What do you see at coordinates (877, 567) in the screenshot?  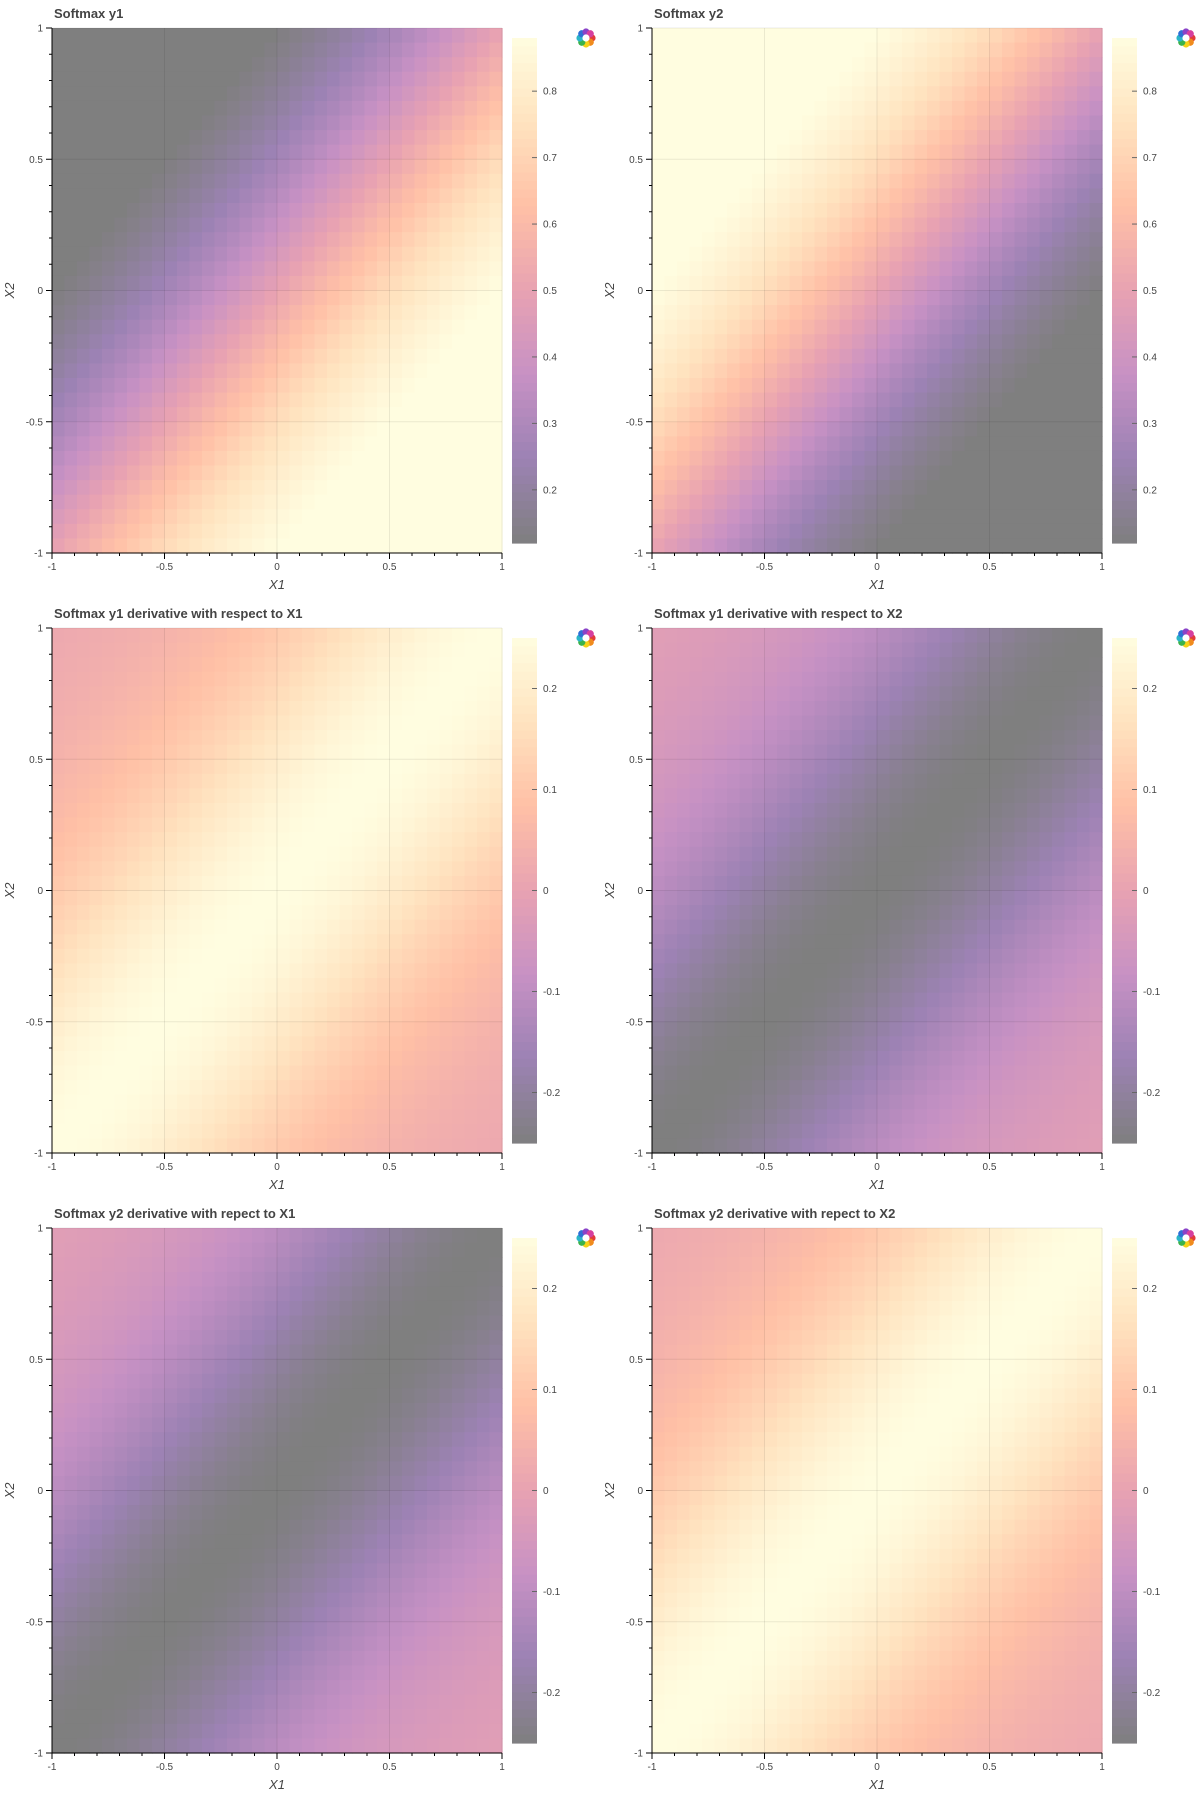 I see `x-tick-label: 0` at bounding box center [877, 567].